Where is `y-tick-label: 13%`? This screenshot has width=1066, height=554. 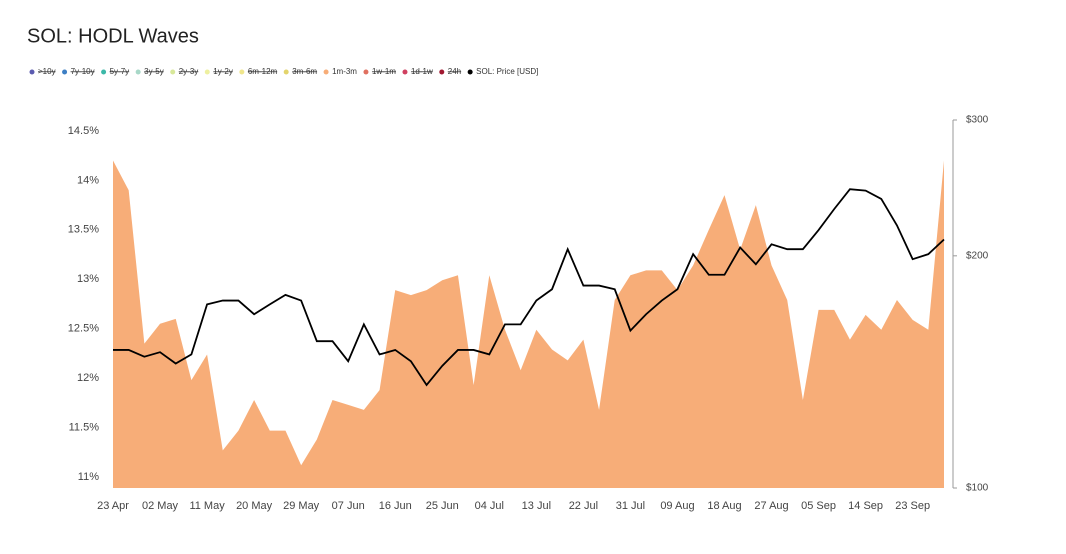 y-tick-label: 13% is located at coordinates (88, 279).